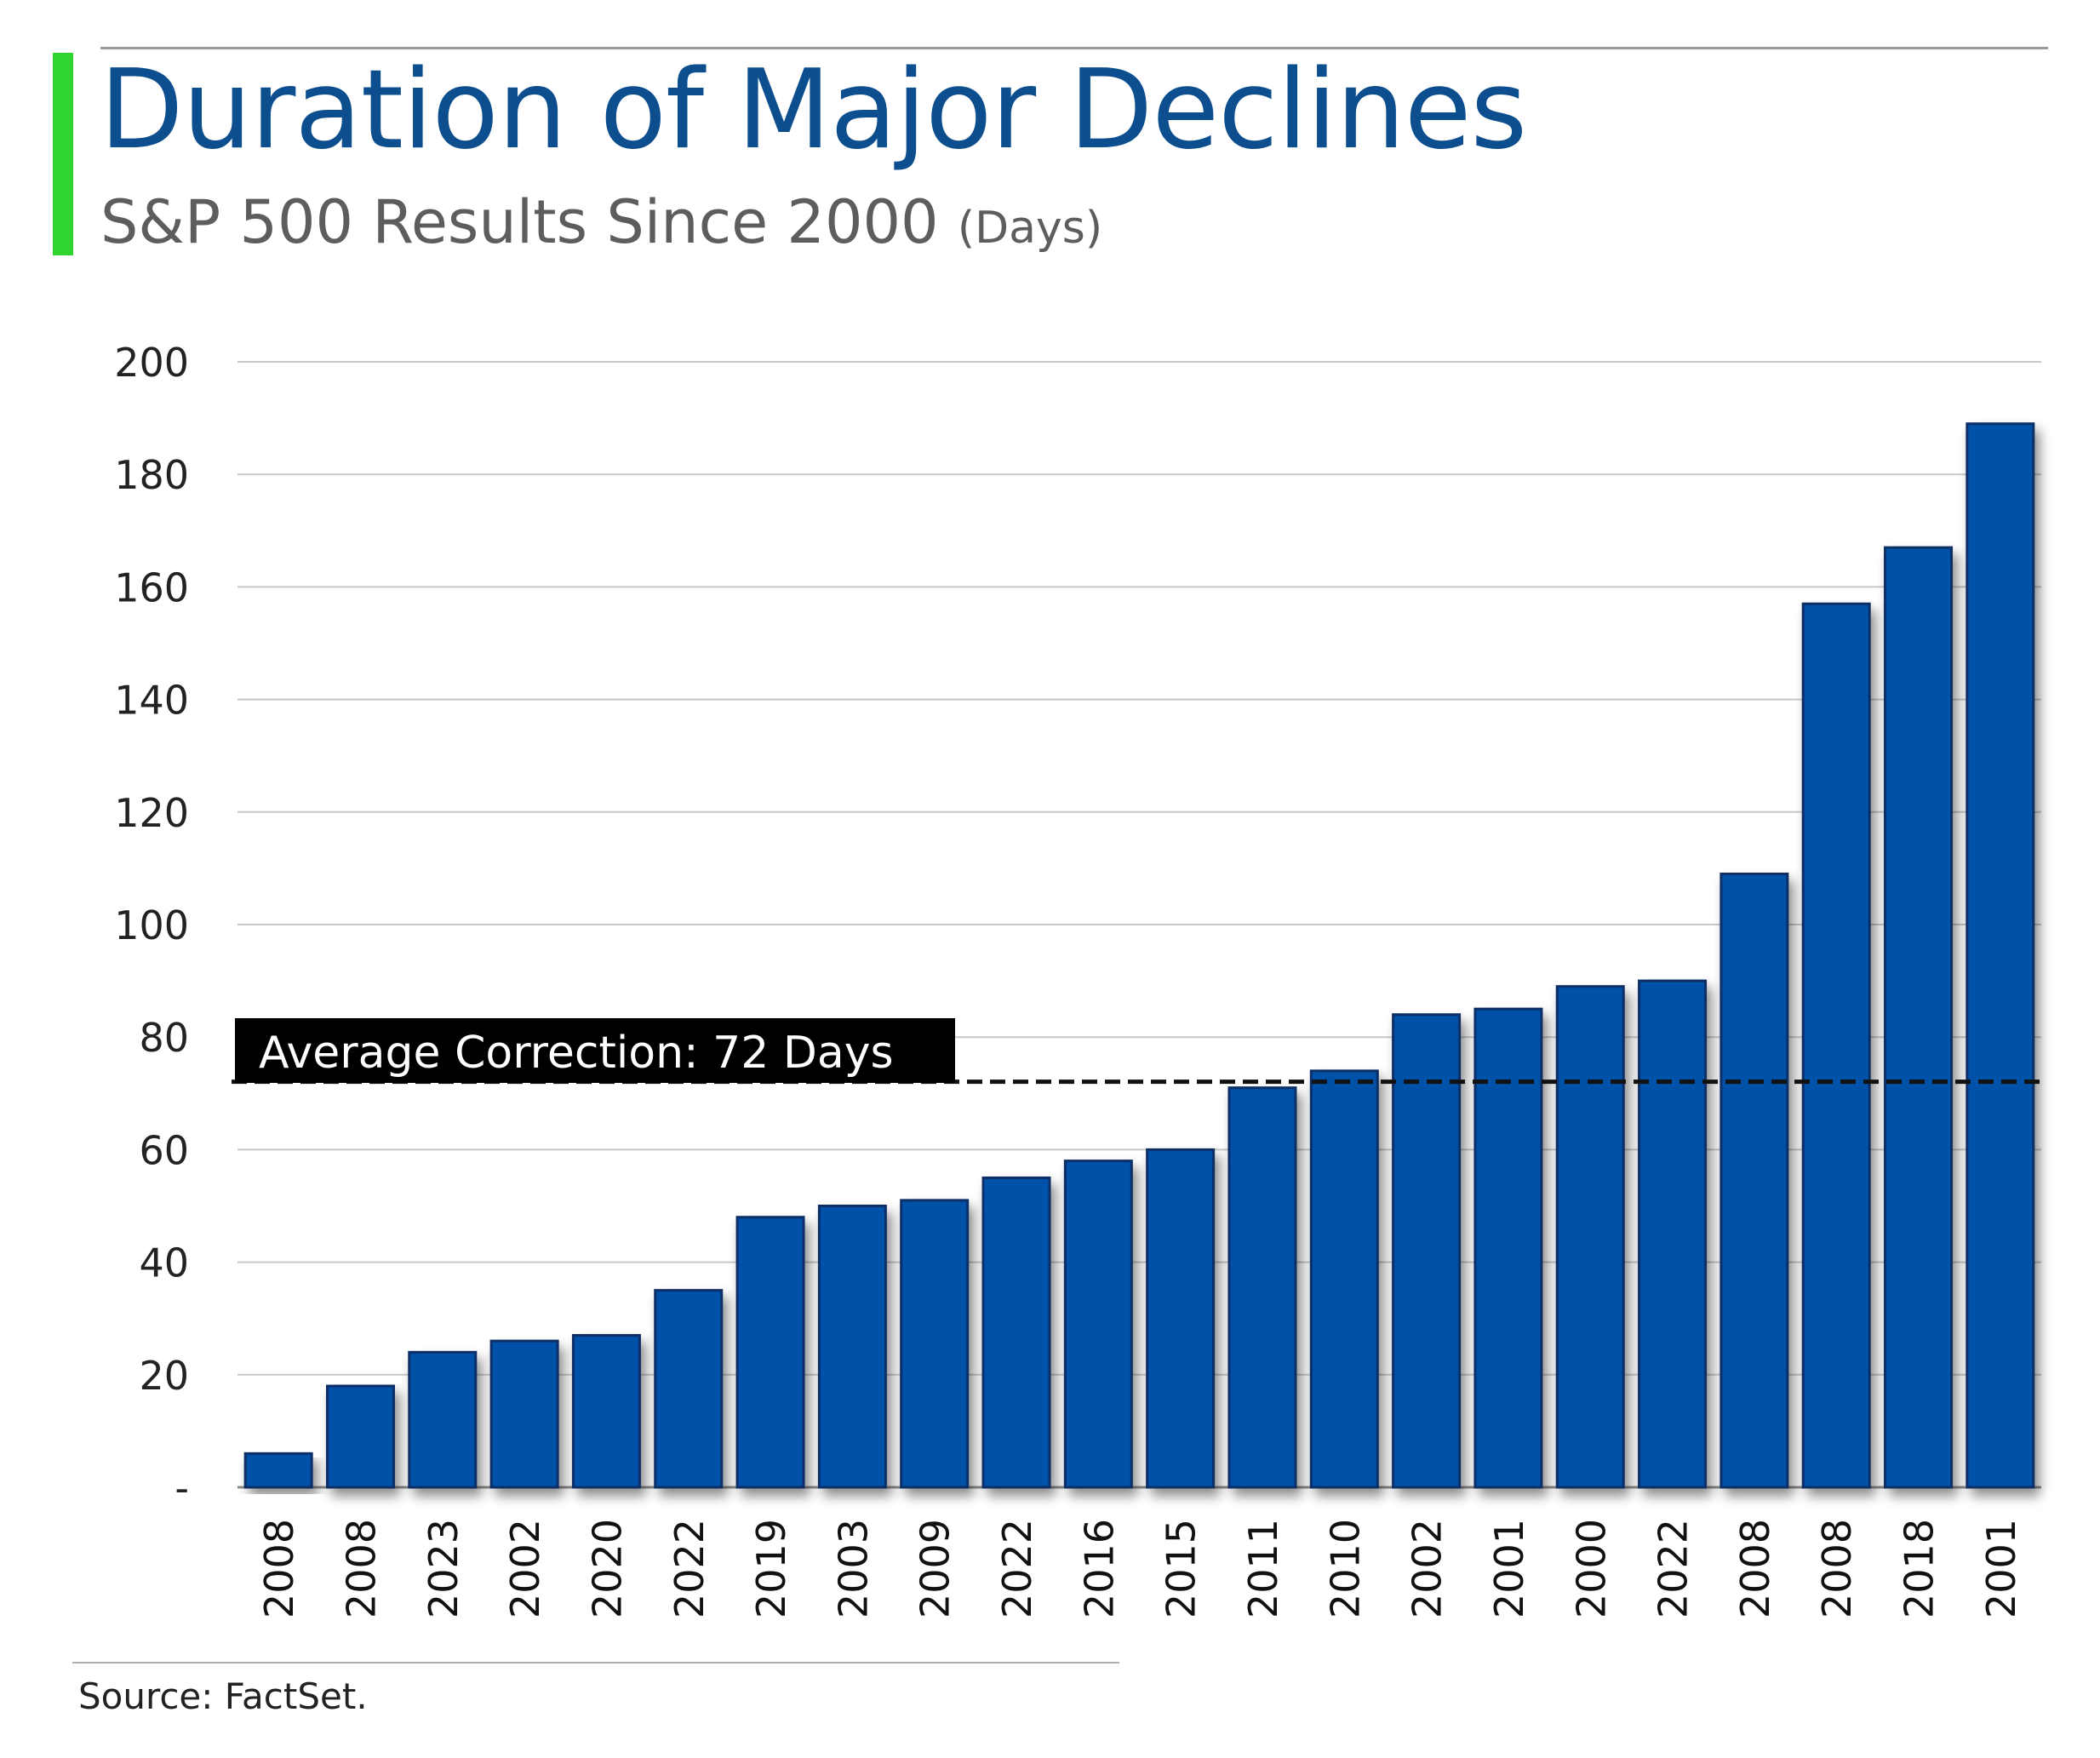 The width and height of the screenshot is (2100, 1758). Describe the element at coordinates (223, 1696) in the screenshot. I see `source-note: Source: FactSet.` at that location.